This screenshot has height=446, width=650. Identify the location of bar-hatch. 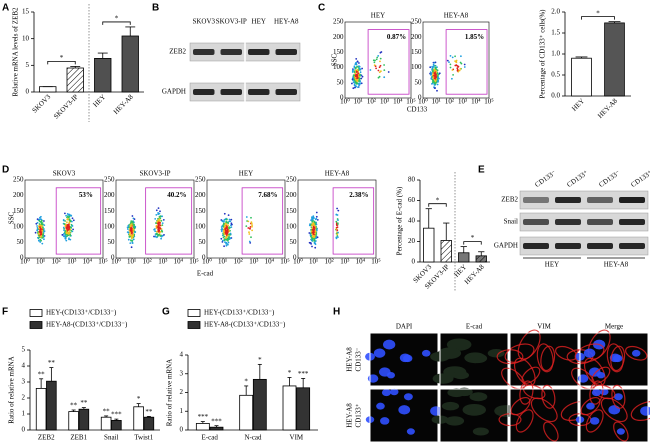
(446, 251).